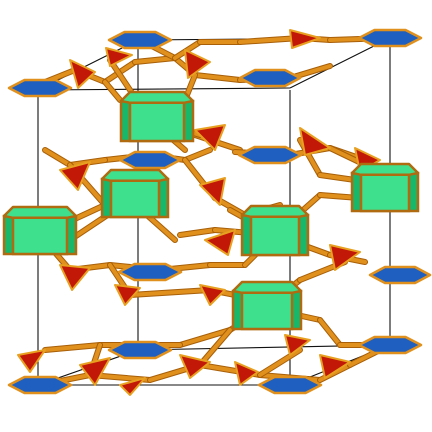 Image resolution: width=432 pixels, height=432 pixels. Describe the element at coordinates (164, 89) in the screenshot. I see `cell-edge` at that location.